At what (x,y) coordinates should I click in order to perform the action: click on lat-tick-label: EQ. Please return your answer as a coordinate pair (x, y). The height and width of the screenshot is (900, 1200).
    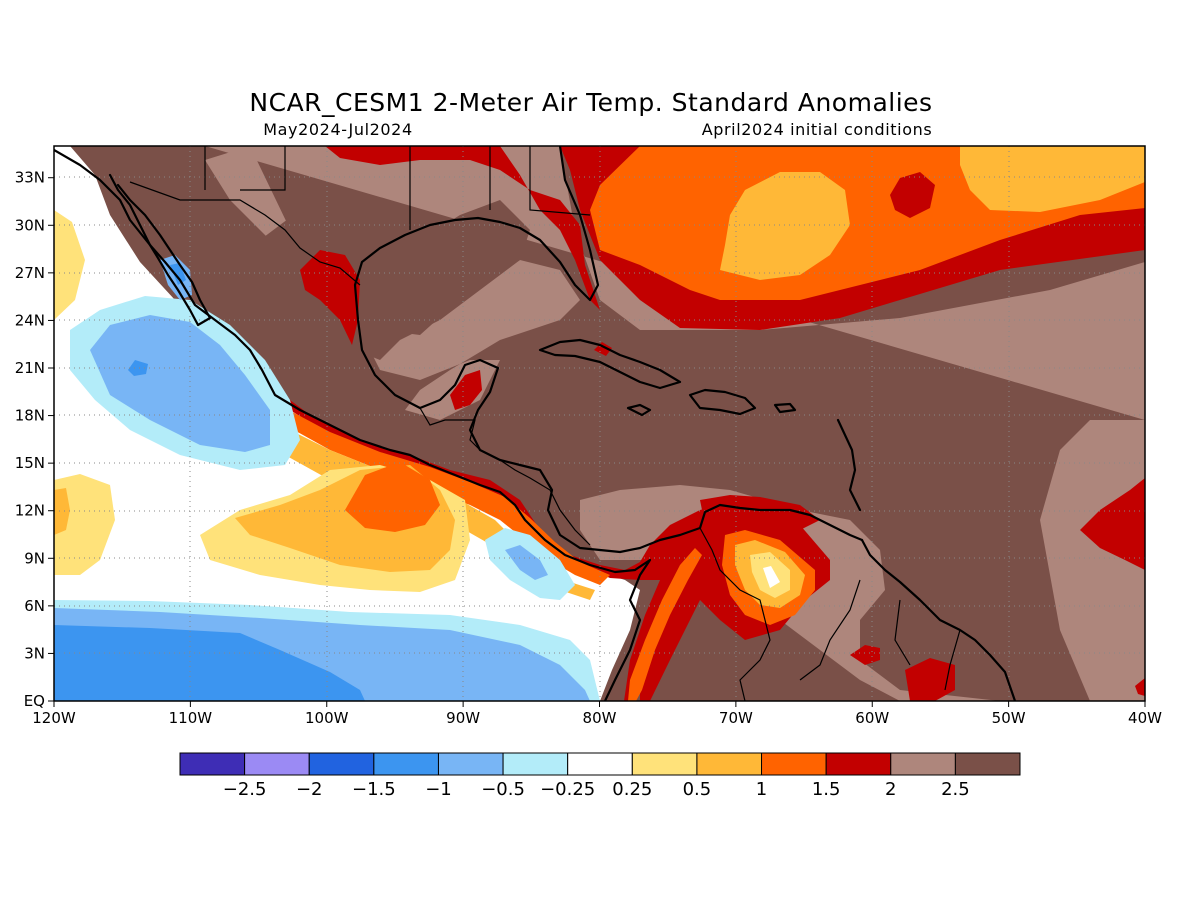
    Looking at the image, I should click on (34, 701).